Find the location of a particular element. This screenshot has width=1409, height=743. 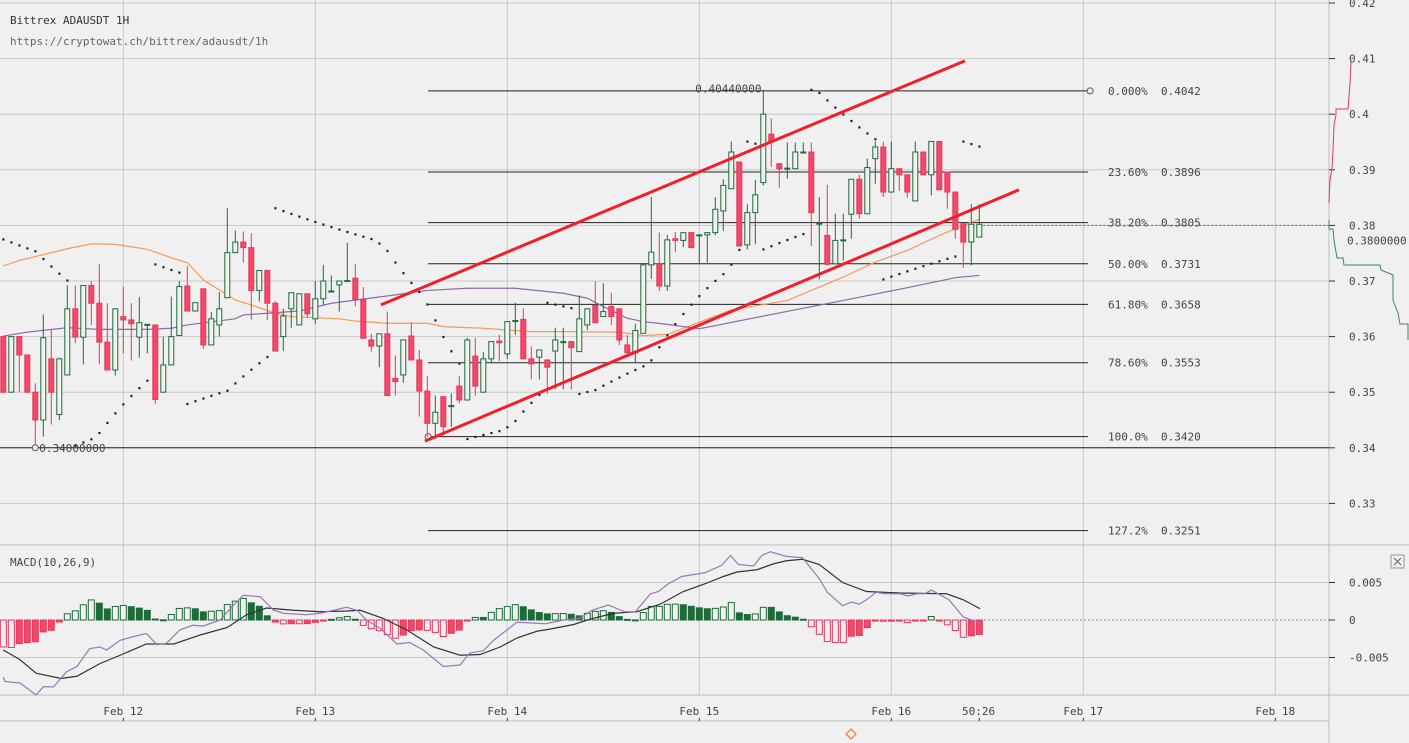

fib-level-pct: 100.0% is located at coordinates (1128, 437).